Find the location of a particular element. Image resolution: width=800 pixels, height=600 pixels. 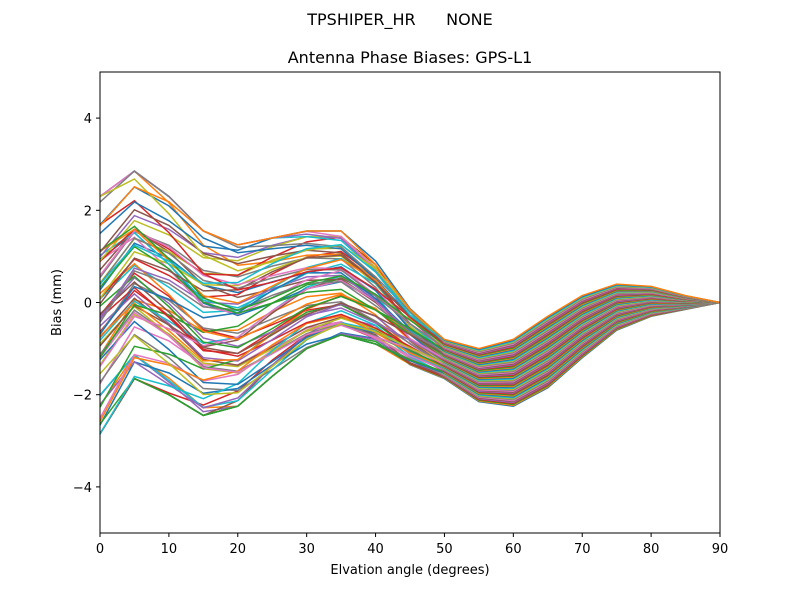

x-tick-label: 80 is located at coordinates (651, 549).